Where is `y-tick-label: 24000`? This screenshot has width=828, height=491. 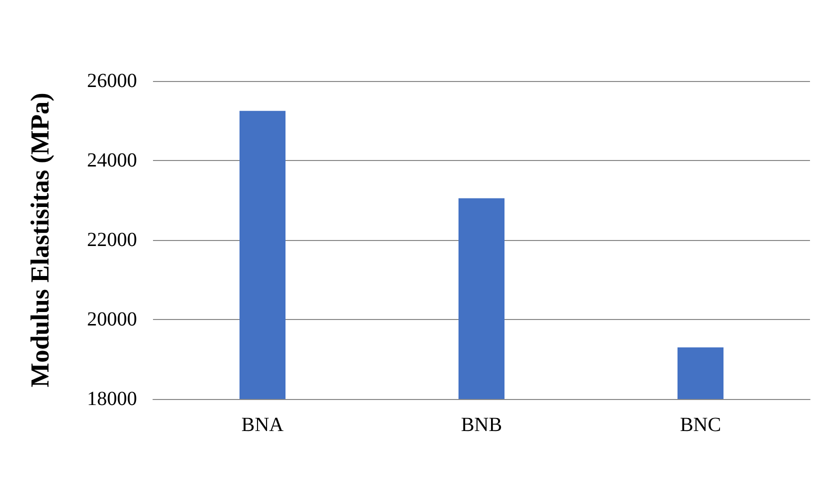 y-tick-label: 24000 is located at coordinates (112, 161).